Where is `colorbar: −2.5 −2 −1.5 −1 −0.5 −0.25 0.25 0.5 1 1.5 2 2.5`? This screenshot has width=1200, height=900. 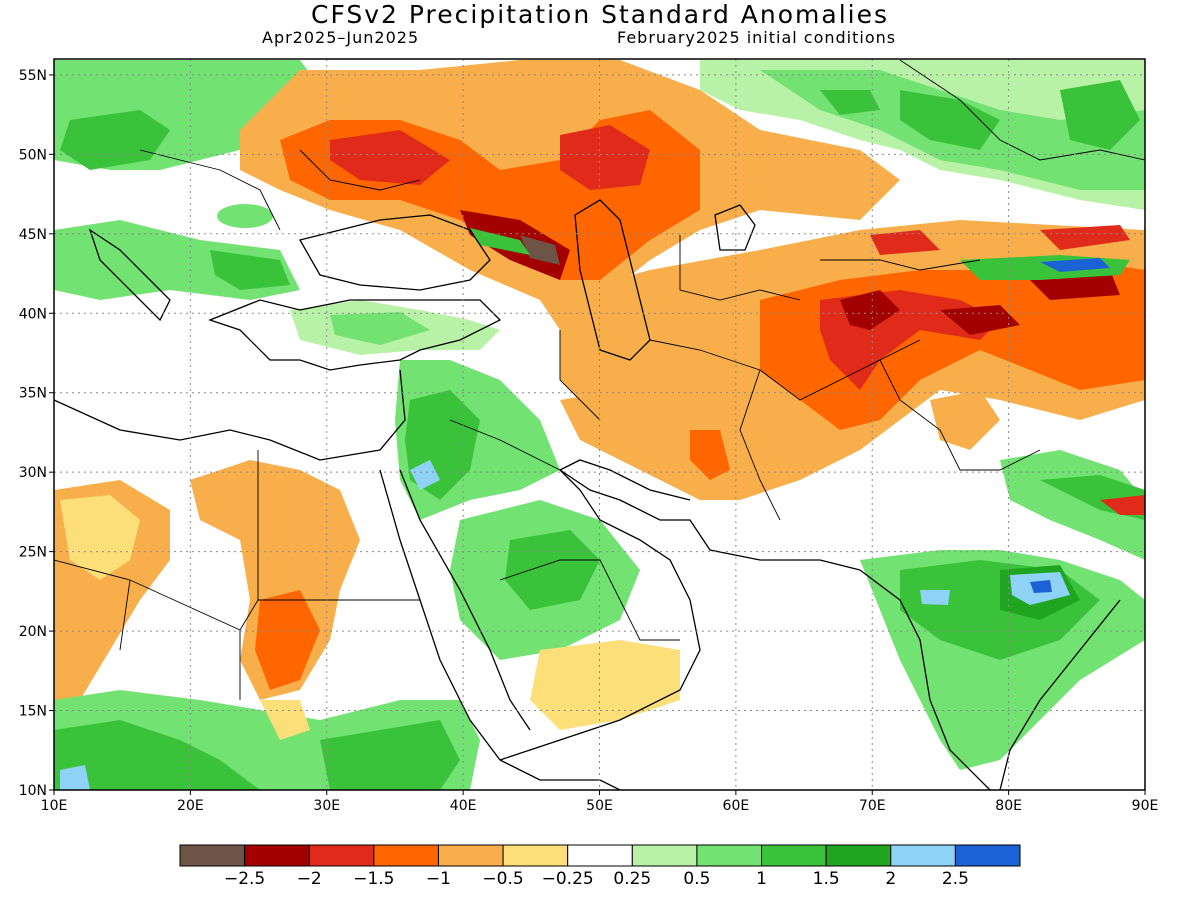 colorbar: −2.5 −2 −1.5 −1 −0.5 −0.25 0.25 0.5 1 1.5 2 2.5 is located at coordinates (600, 866).